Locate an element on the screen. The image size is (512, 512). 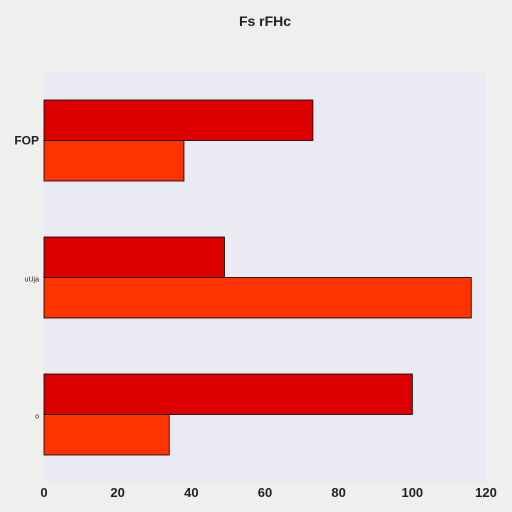
x-tick-label: 20 is located at coordinates (117, 492).